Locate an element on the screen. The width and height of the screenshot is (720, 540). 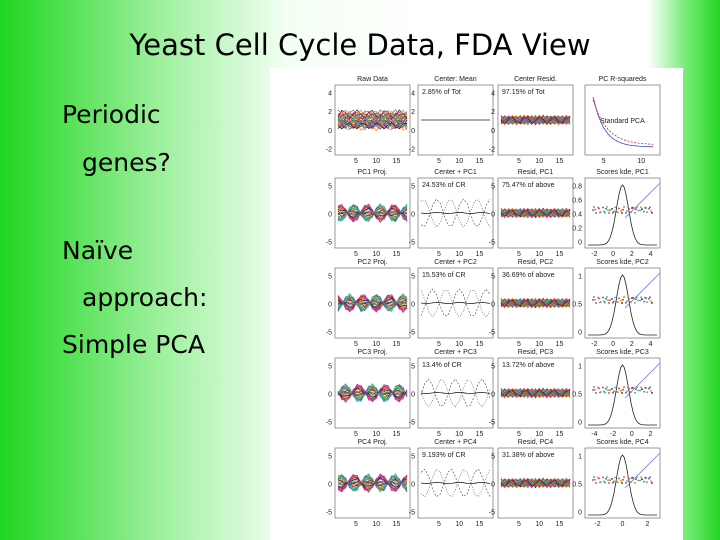
panel-title: Scores kde, PC3 is located at coordinates (622, 352).